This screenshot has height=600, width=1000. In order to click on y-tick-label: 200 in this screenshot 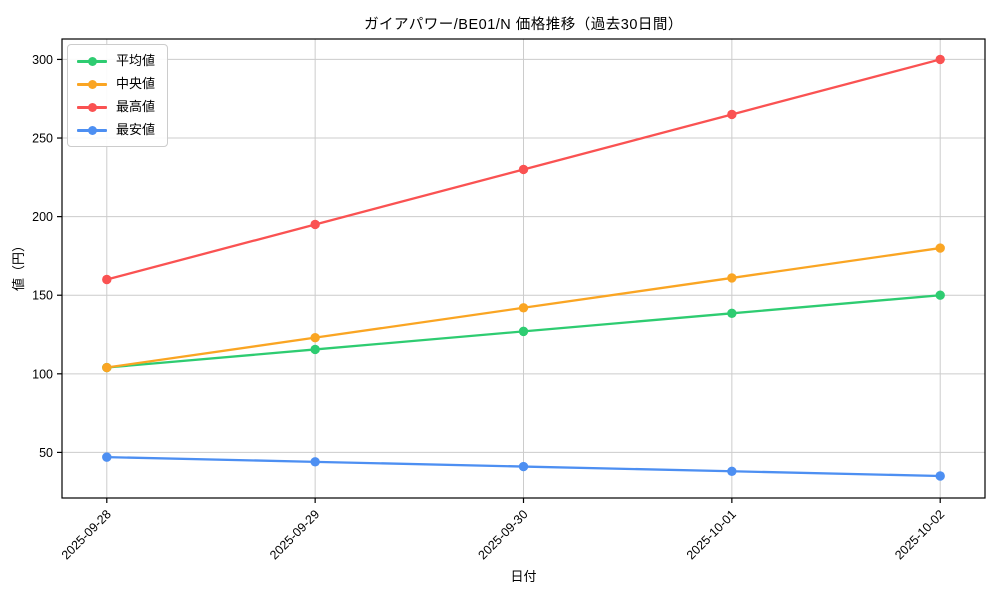, I will do `click(42, 217)`.